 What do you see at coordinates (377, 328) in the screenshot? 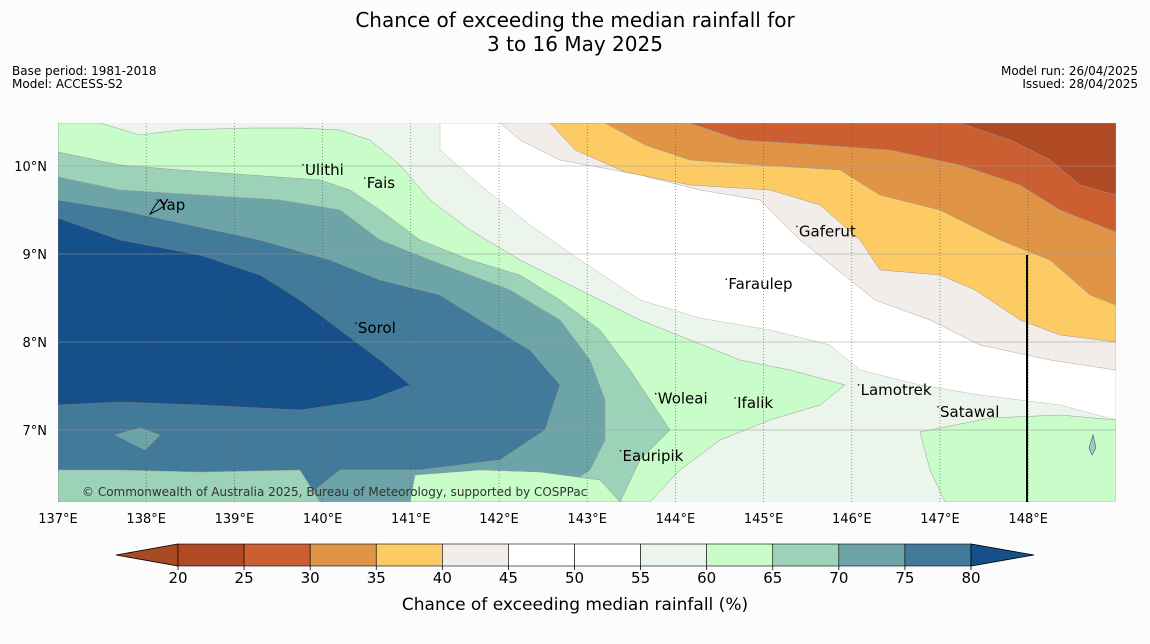
I see `place-label: Sorol` at bounding box center [377, 328].